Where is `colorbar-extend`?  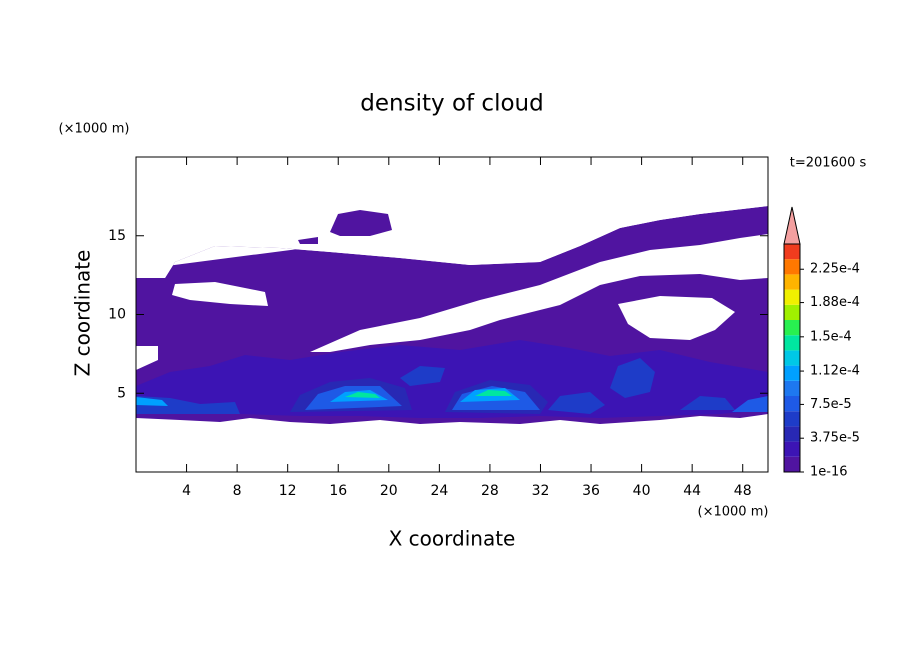 colorbar-extend is located at coordinates (792, 225).